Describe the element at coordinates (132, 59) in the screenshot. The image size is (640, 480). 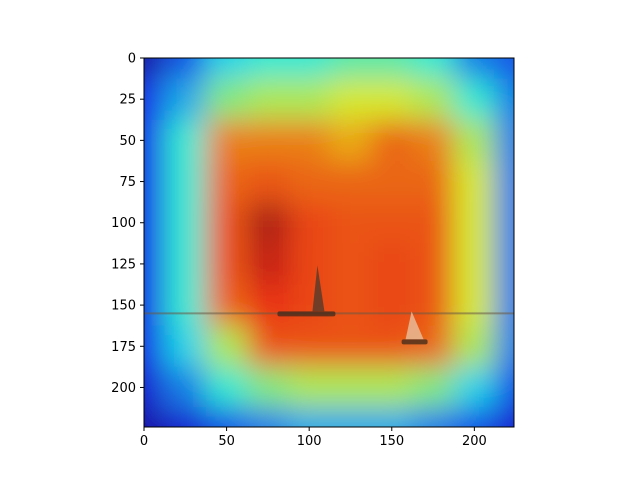
I see `y-tick-label: 0` at that location.